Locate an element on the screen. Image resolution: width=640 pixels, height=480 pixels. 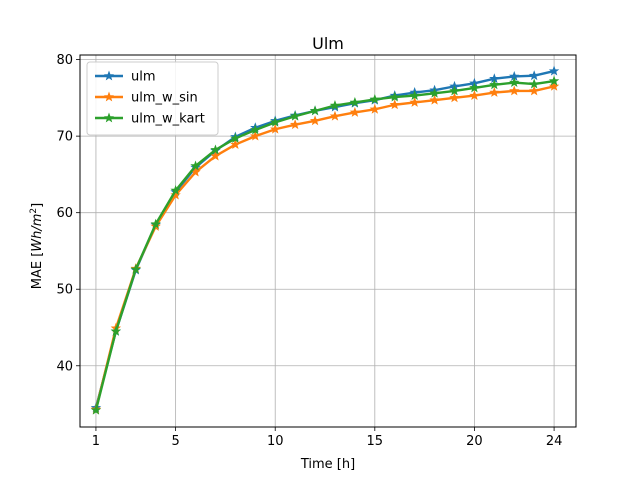
x-tick-label: 5 is located at coordinates (175, 441).